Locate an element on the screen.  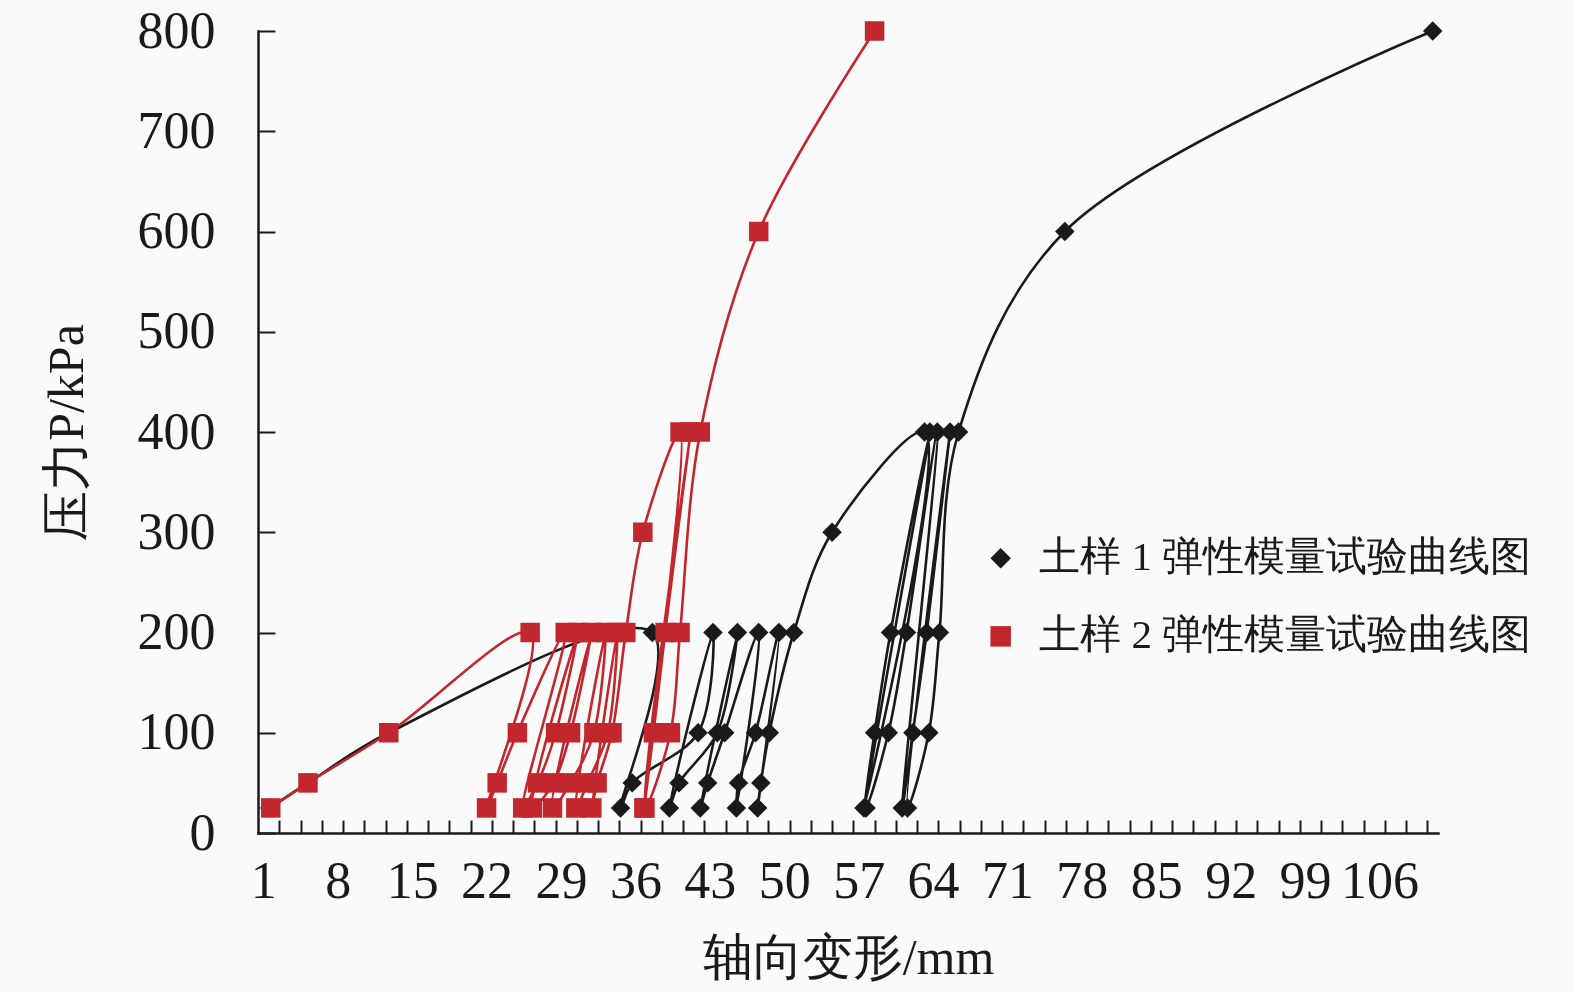
y-tick-label: 600 is located at coordinates (176, 230).